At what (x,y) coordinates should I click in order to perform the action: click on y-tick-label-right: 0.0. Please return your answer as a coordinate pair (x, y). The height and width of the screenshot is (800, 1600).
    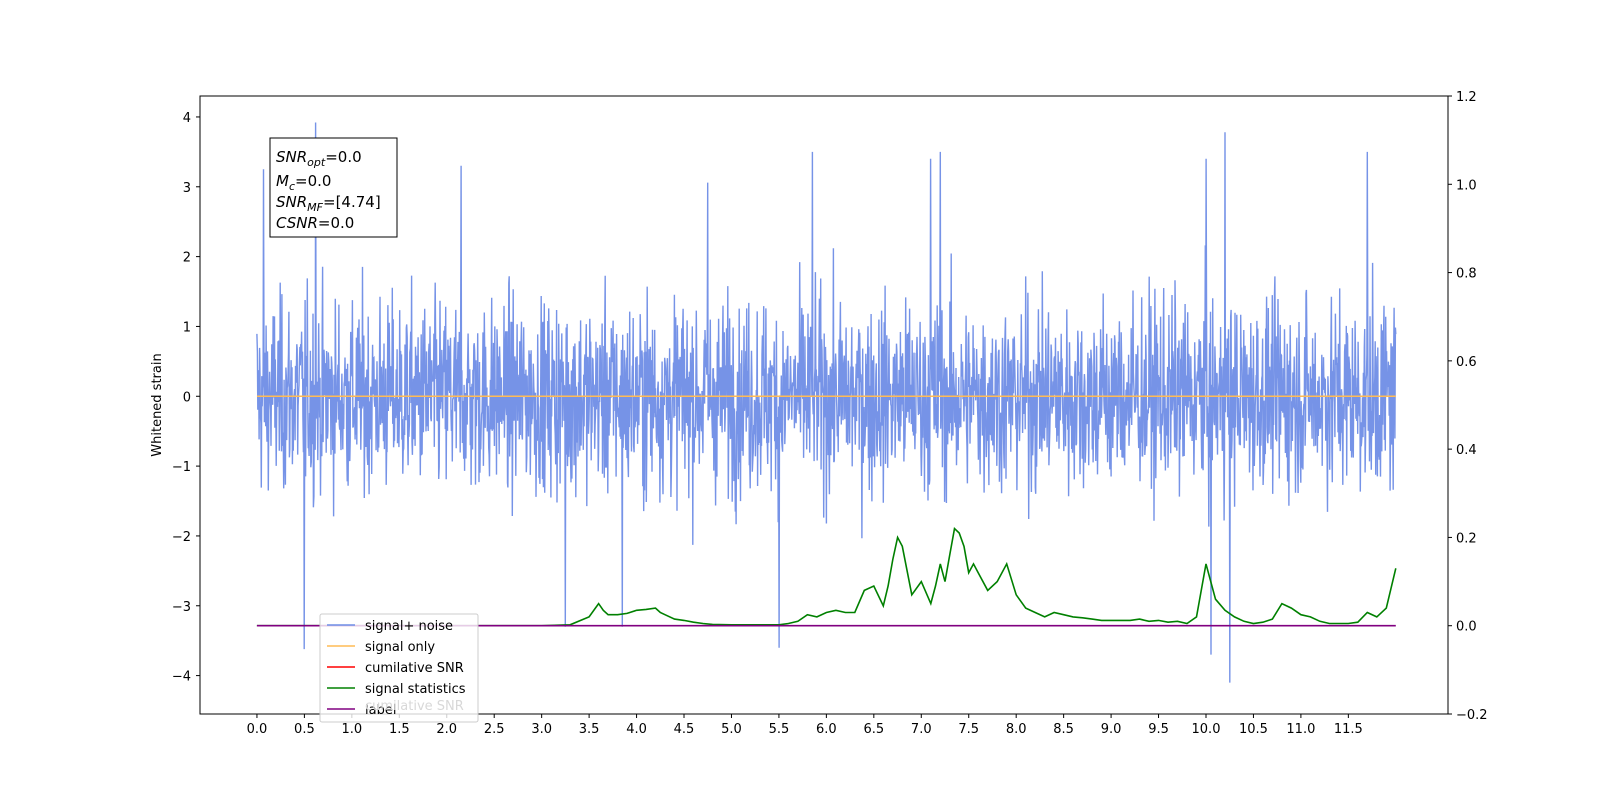
    Looking at the image, I should click on (1466, 627).